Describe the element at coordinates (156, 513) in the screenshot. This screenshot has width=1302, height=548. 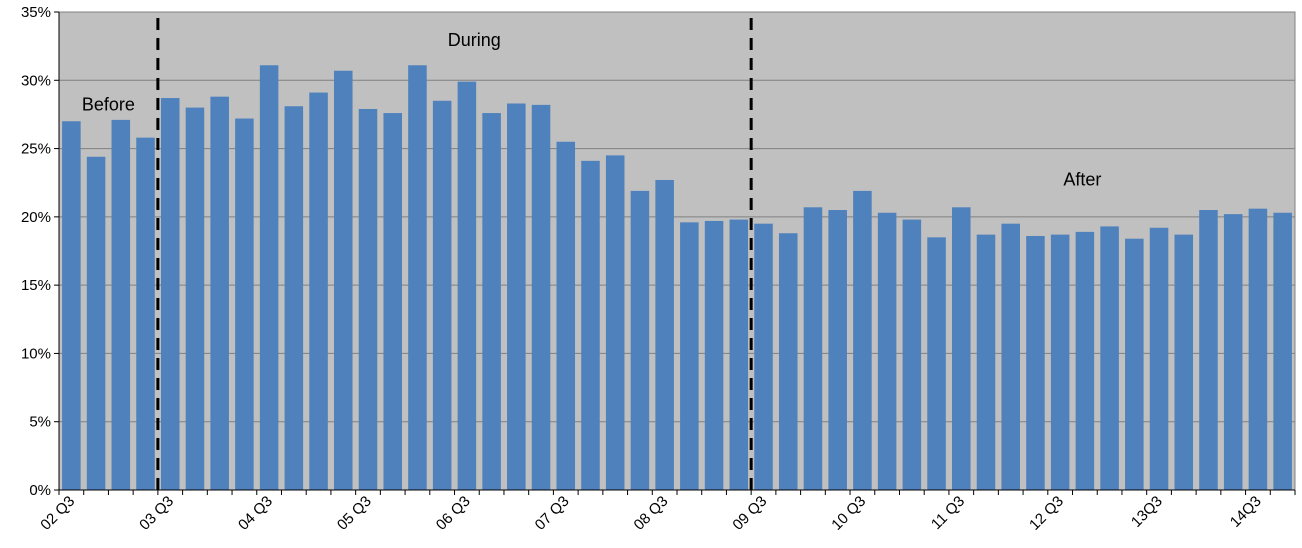
I see `x-tick-label: 03 Q3` at that location.